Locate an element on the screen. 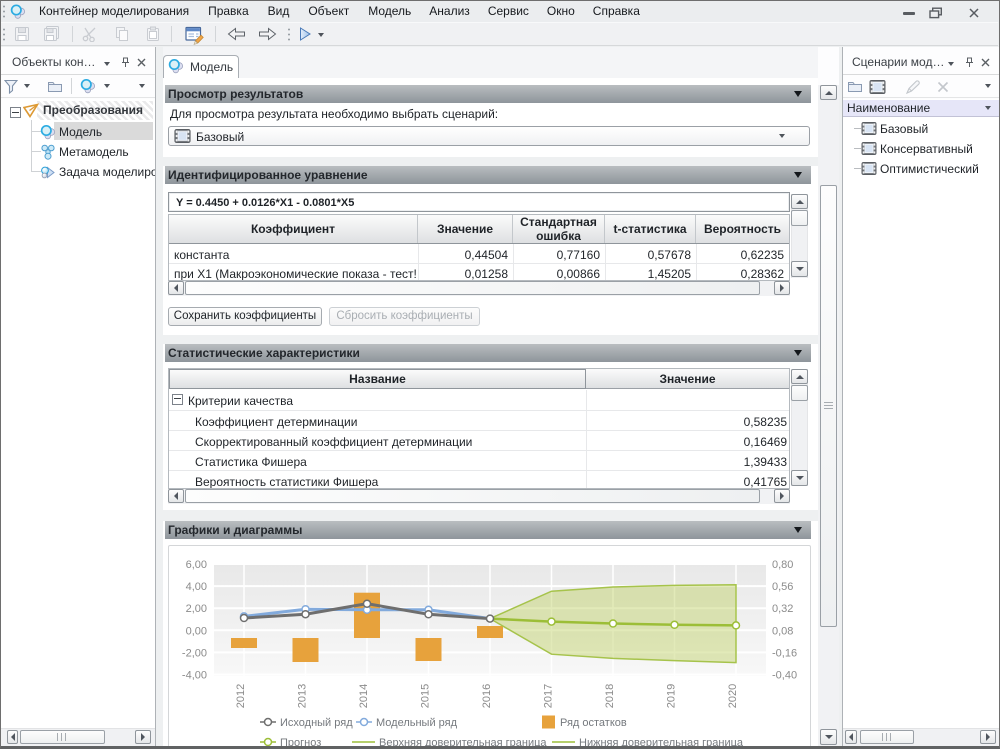 This screenshot has width=1000, height=749. svg-text: -0,40 is located at coordinates (784, 676).